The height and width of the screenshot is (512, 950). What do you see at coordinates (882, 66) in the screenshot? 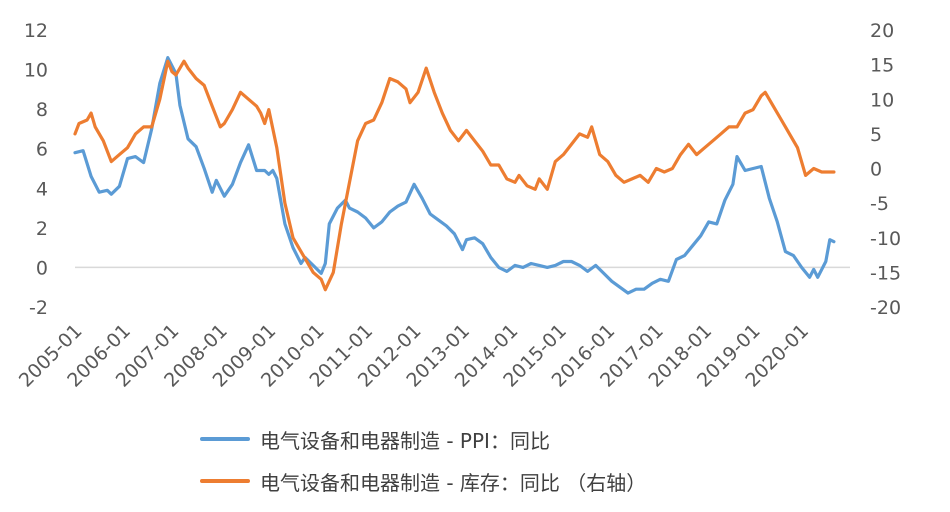
I see `right-tick-label: 15` at bounding box center [882, 66].